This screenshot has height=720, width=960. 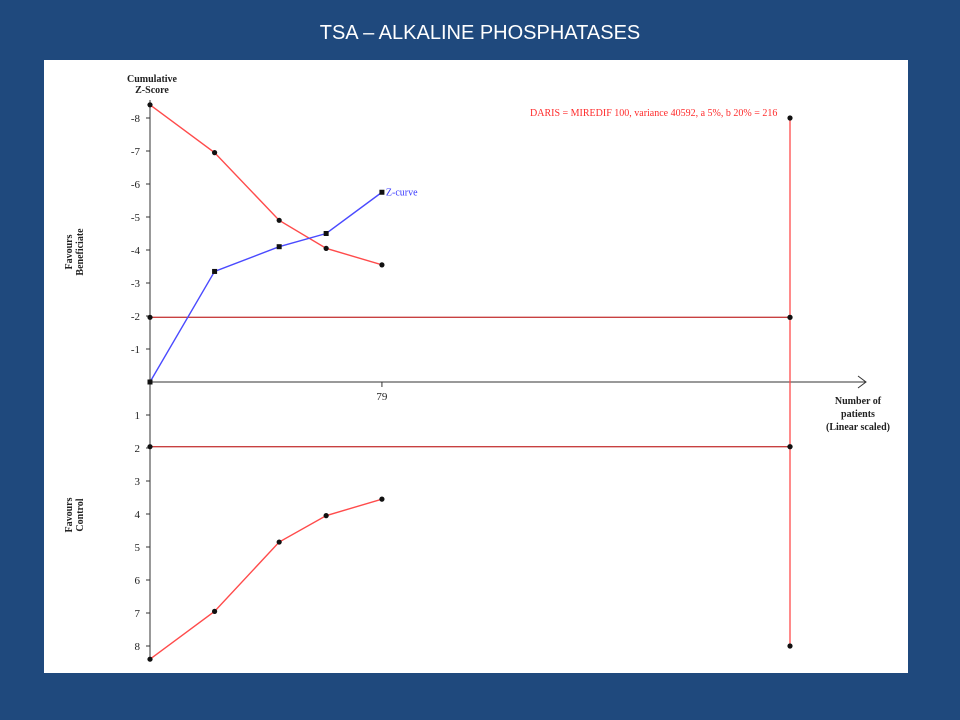 I want to click on y-tick-label: 2, so click(x=138, y=449).